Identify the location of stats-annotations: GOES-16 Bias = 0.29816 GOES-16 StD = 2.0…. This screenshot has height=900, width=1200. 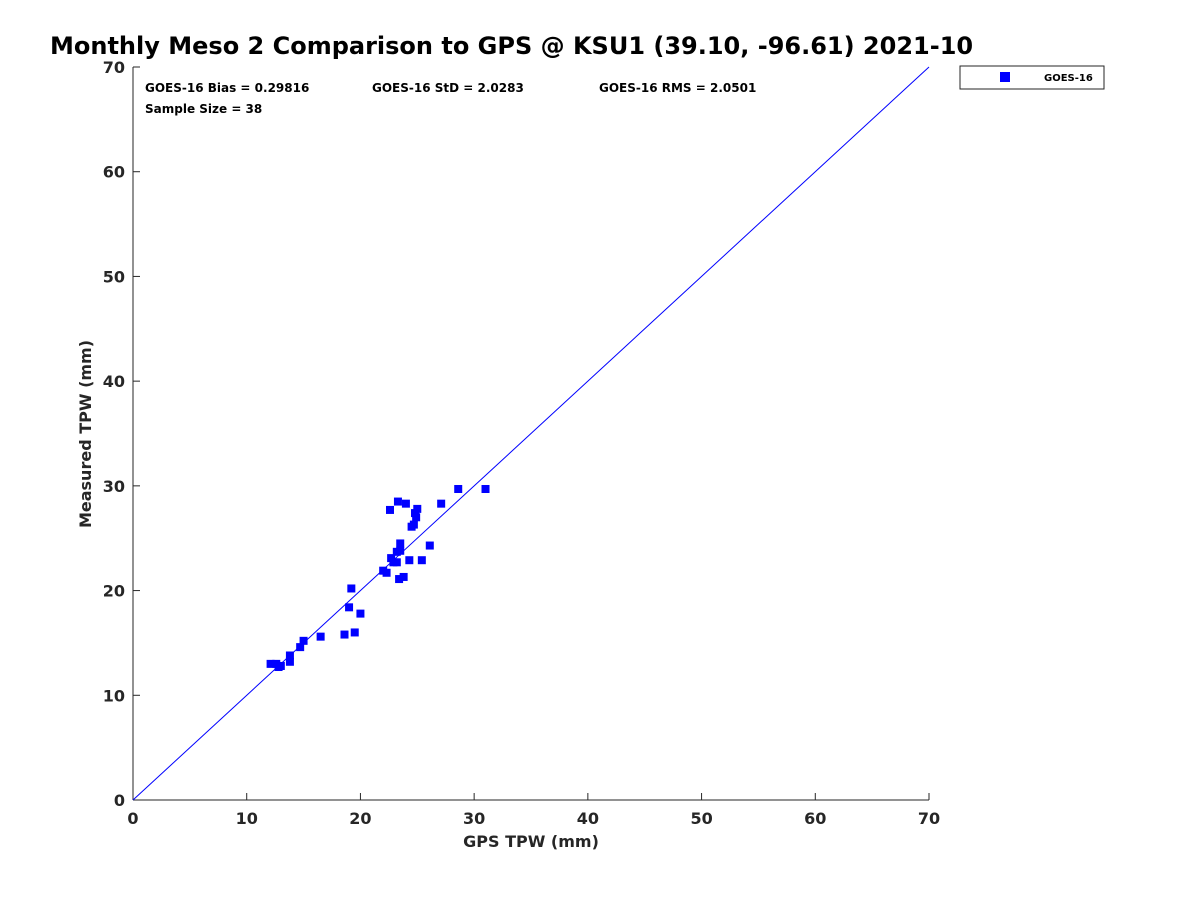
(450, 98).